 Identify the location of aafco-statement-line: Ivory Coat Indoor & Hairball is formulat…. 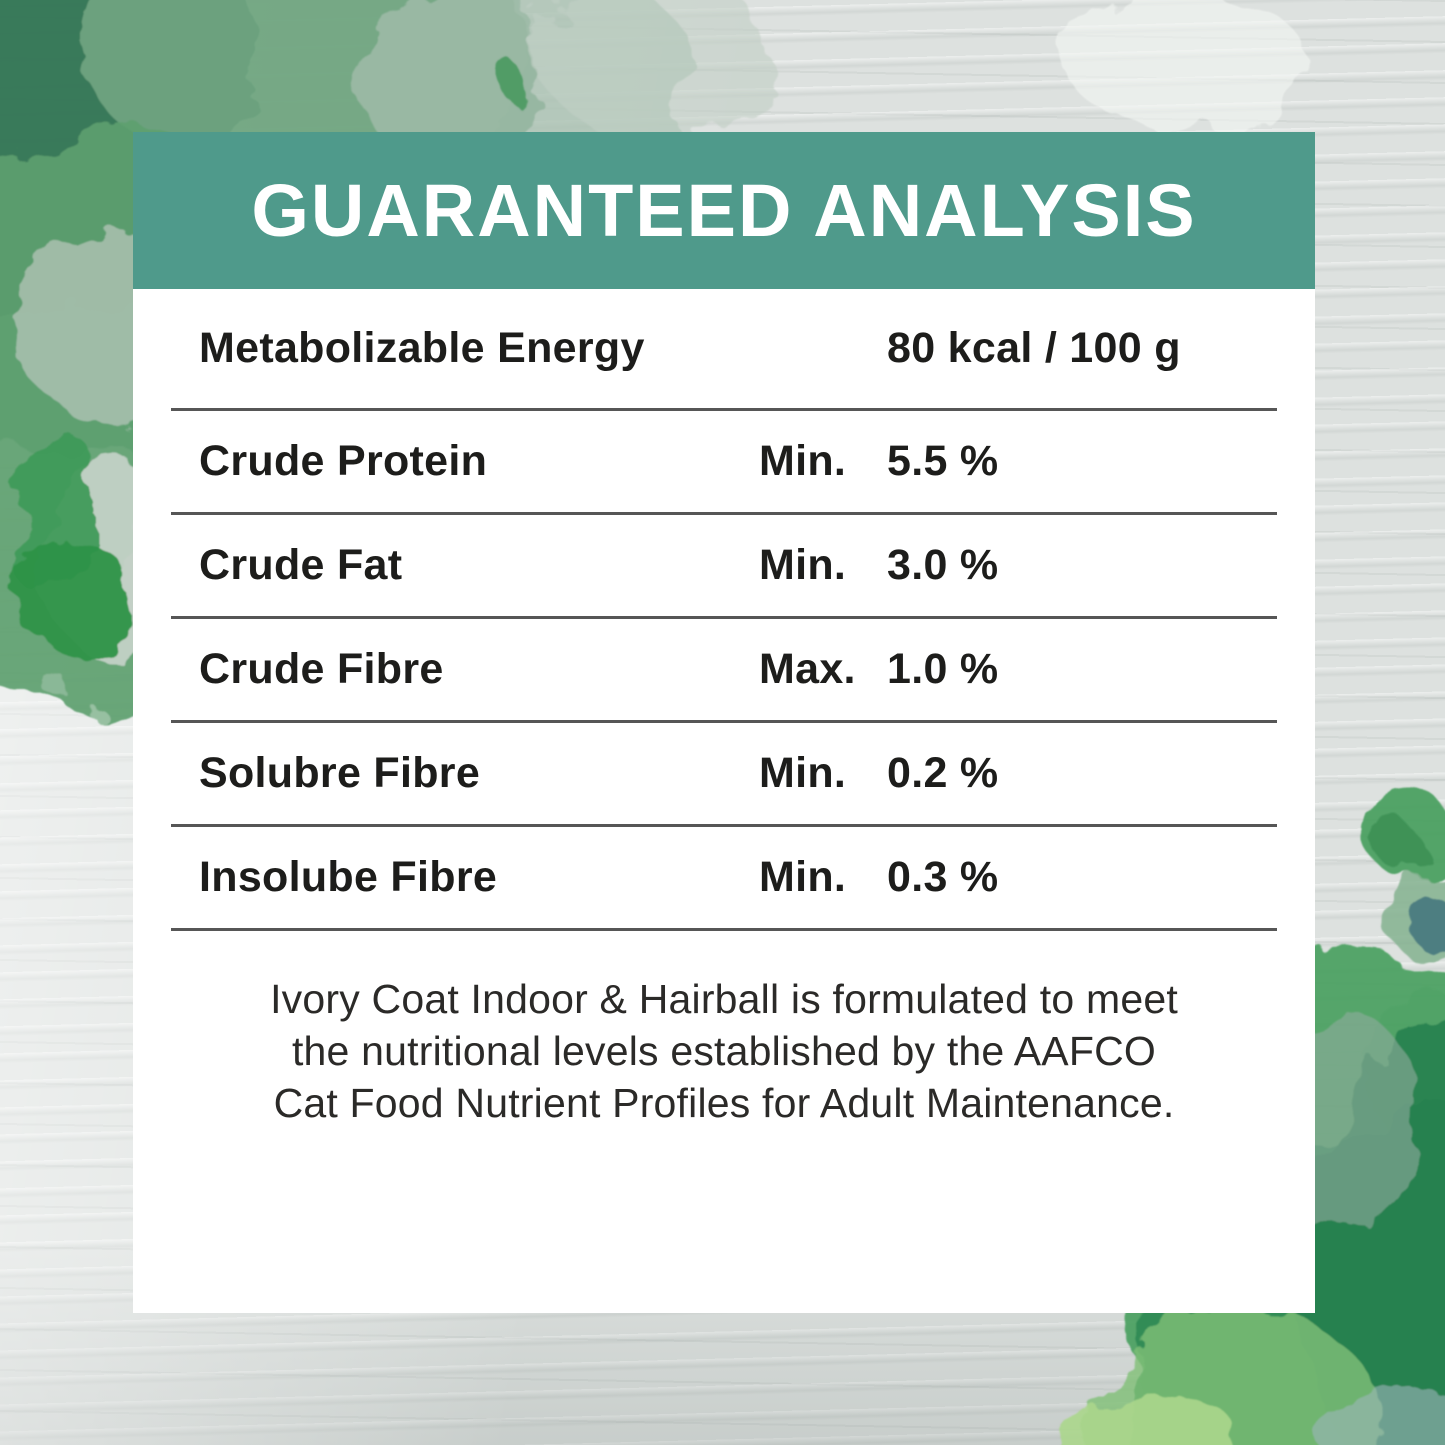
(724, 999).